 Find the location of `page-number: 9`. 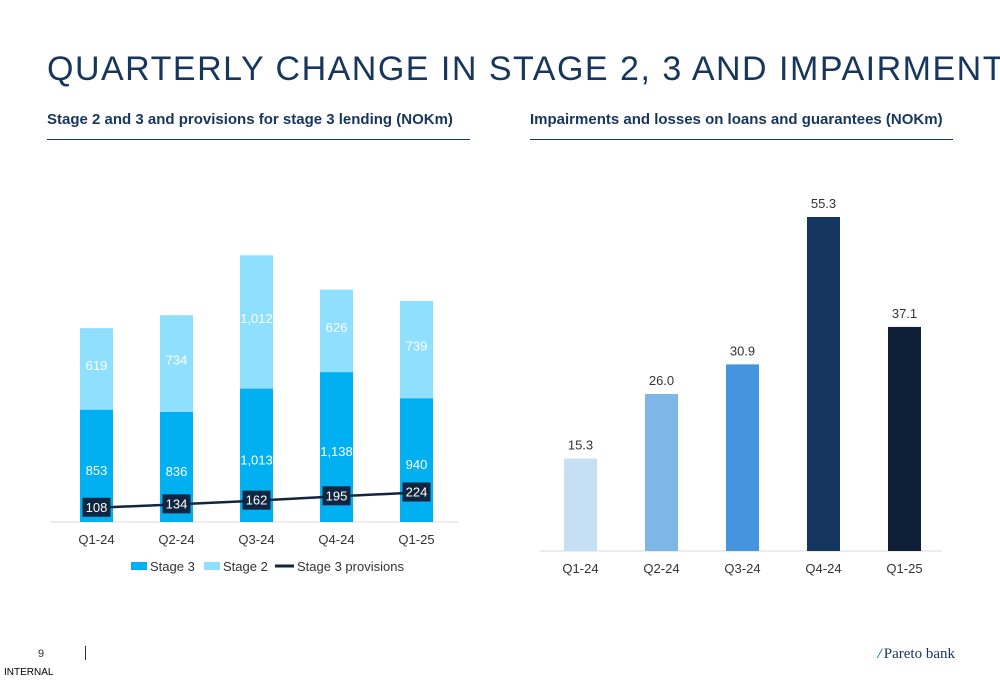

page-number: 9 is located at coordinates (41, 654).